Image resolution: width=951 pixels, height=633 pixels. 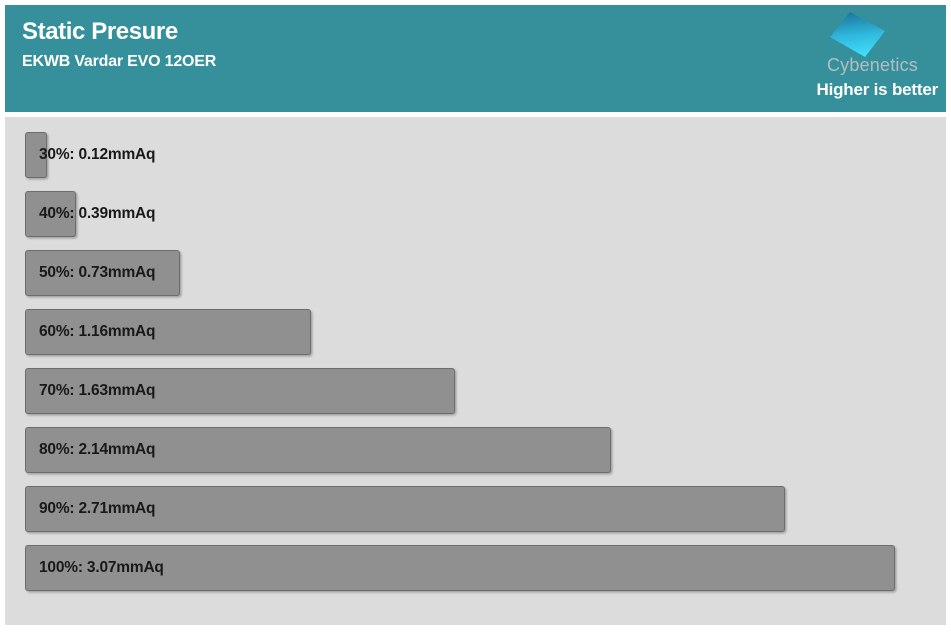 What do you see at coordinates (240, 391) in the screenshot?
I see `bar-70%` at bounding box center [240, 391].